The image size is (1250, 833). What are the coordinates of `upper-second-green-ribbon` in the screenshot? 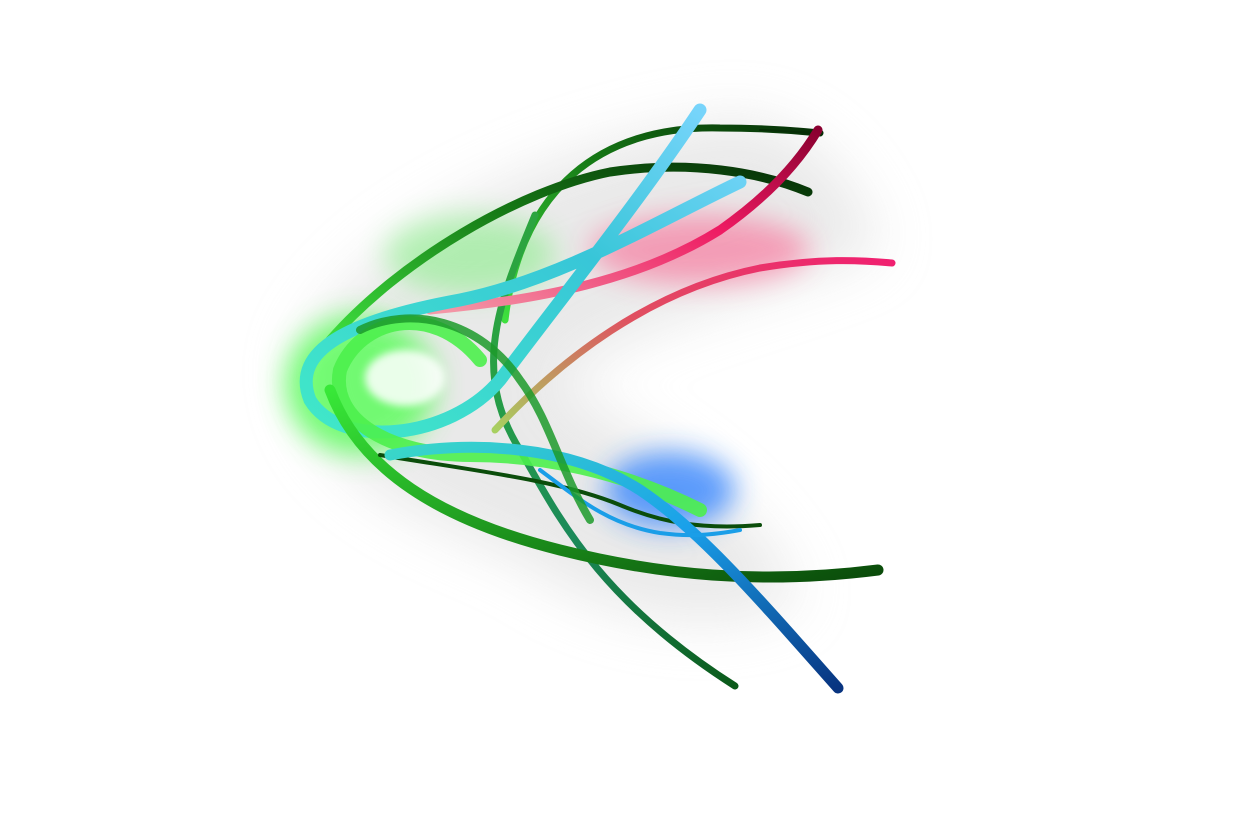 It's located at (569, 253).